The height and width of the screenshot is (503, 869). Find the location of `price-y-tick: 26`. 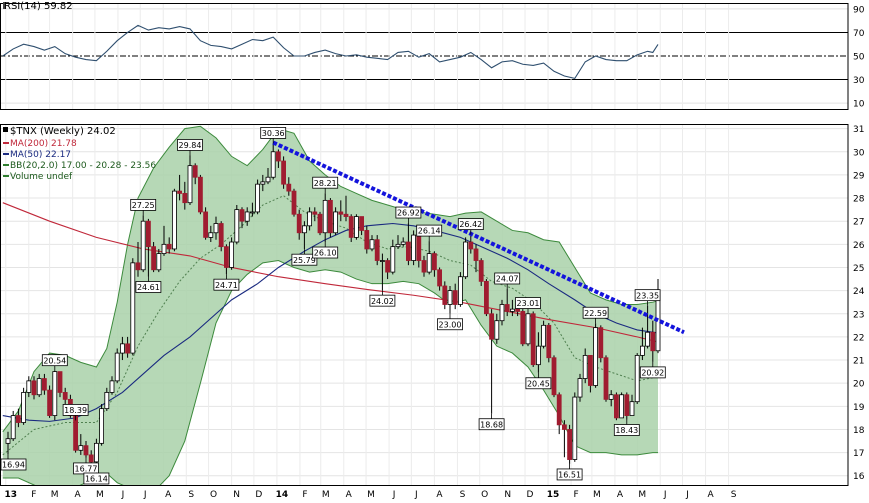

price-y-tick: 26 is located at coordinates (859, 246).